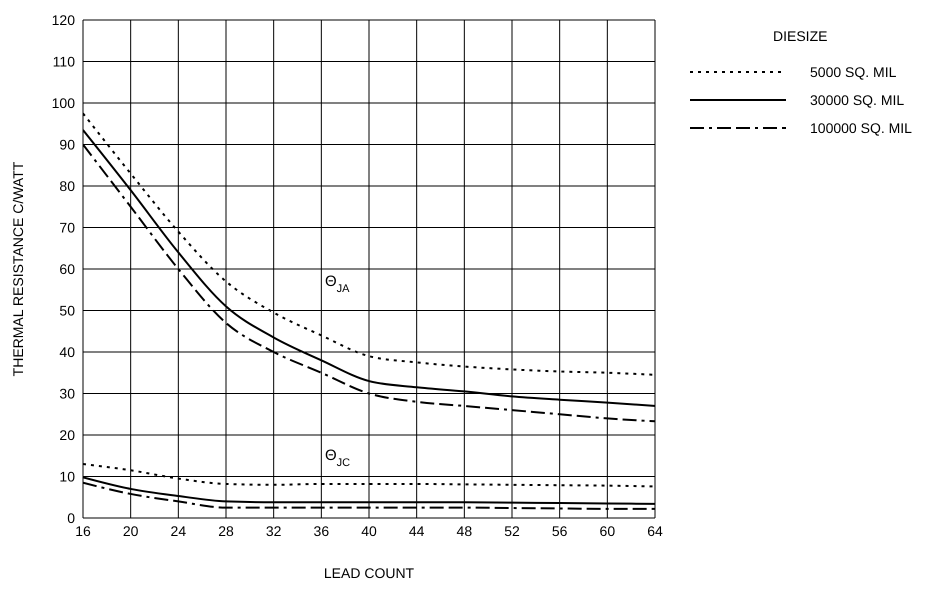 This screenshot has width=947, height=604. I want to click on y-tick-label: 10, so click(67, 476).